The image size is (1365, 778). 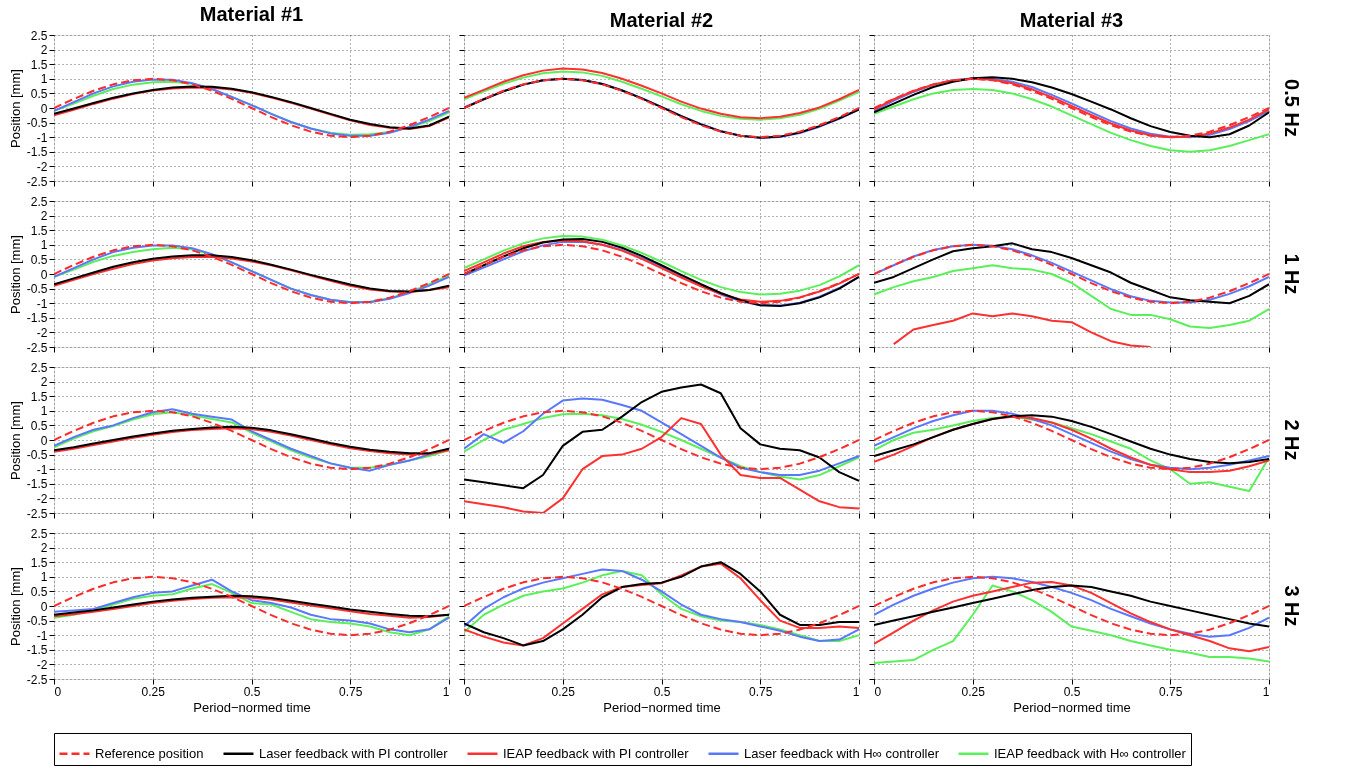 What do you see at coordinates (1292, 274) in the screenshot?
I see `y2-axis-title: 1 Hz` at bounding box center [1292, 274].